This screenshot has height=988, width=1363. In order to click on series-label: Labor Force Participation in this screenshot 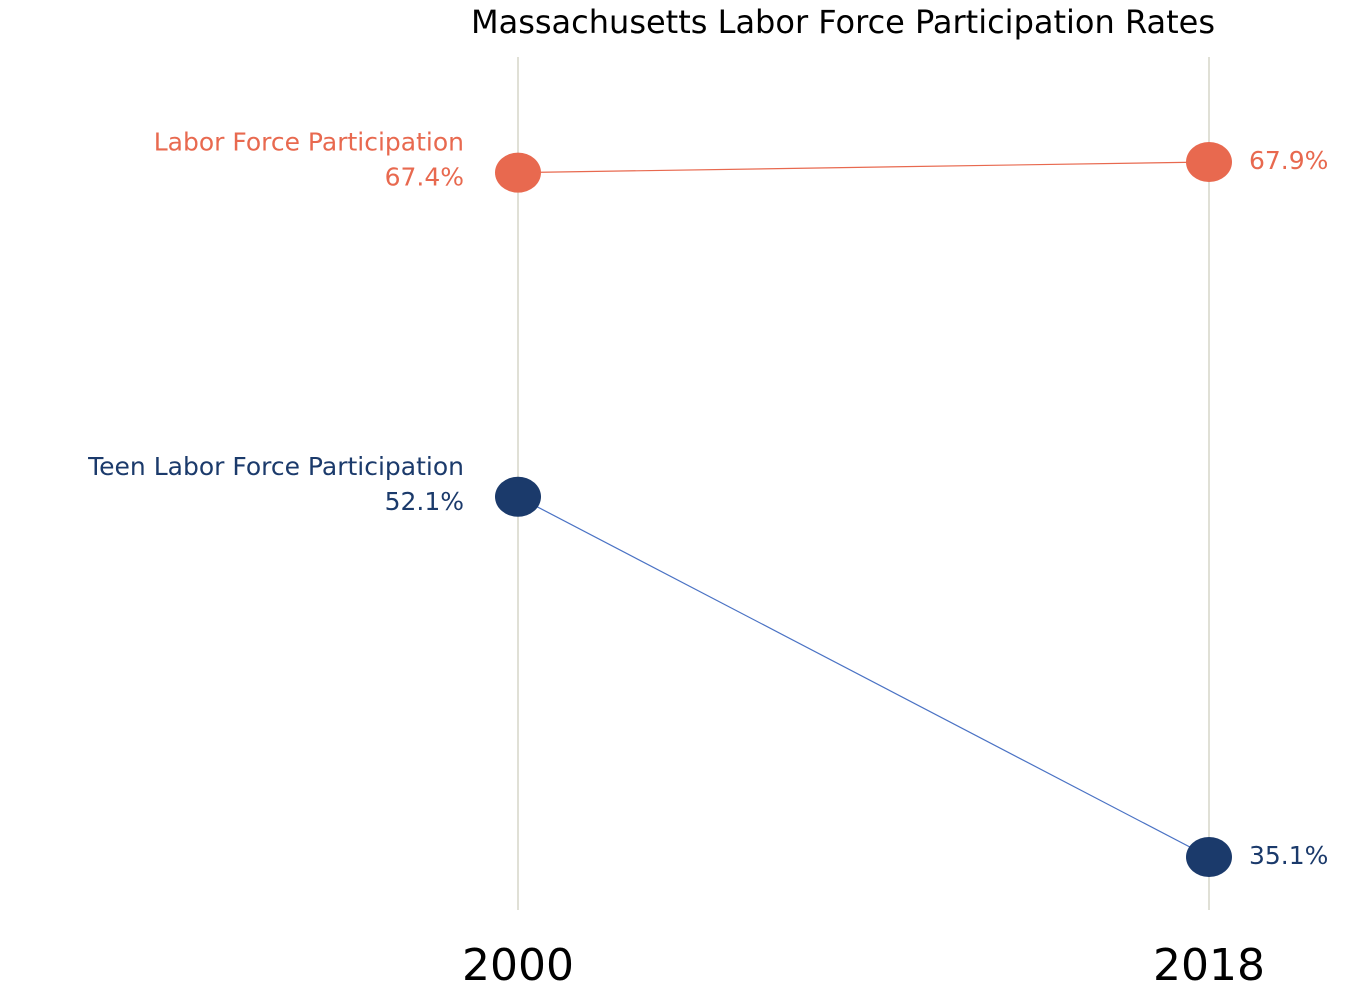, I will do `click(309, 142)`.